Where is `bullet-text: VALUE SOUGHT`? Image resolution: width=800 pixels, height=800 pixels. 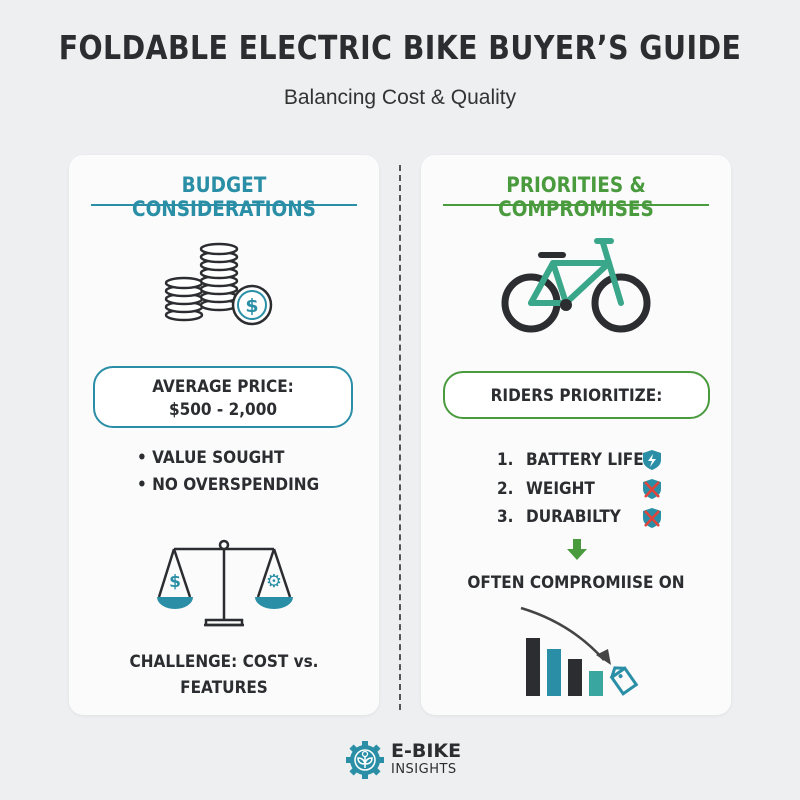
bullet-text: VALUE SOUGHT is located at coordinates (218, 458).